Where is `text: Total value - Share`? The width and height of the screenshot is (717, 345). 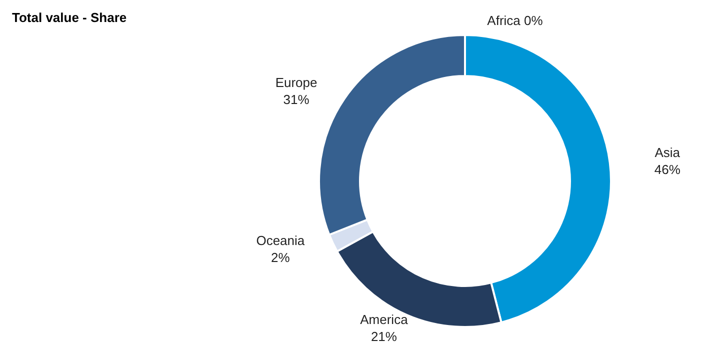
text: Total value - Share is located at coordinates (69, 17).